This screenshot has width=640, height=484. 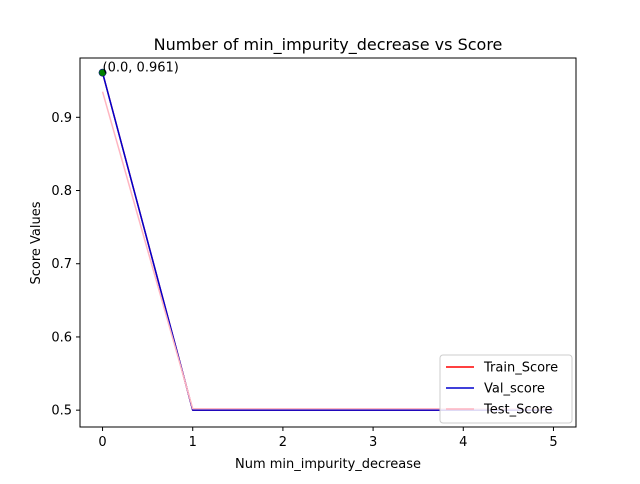 What do you see at coordinates (61, 337) in the screenshot?
I see `y-tick-label: 0.6` at bounding box center [61, 337].